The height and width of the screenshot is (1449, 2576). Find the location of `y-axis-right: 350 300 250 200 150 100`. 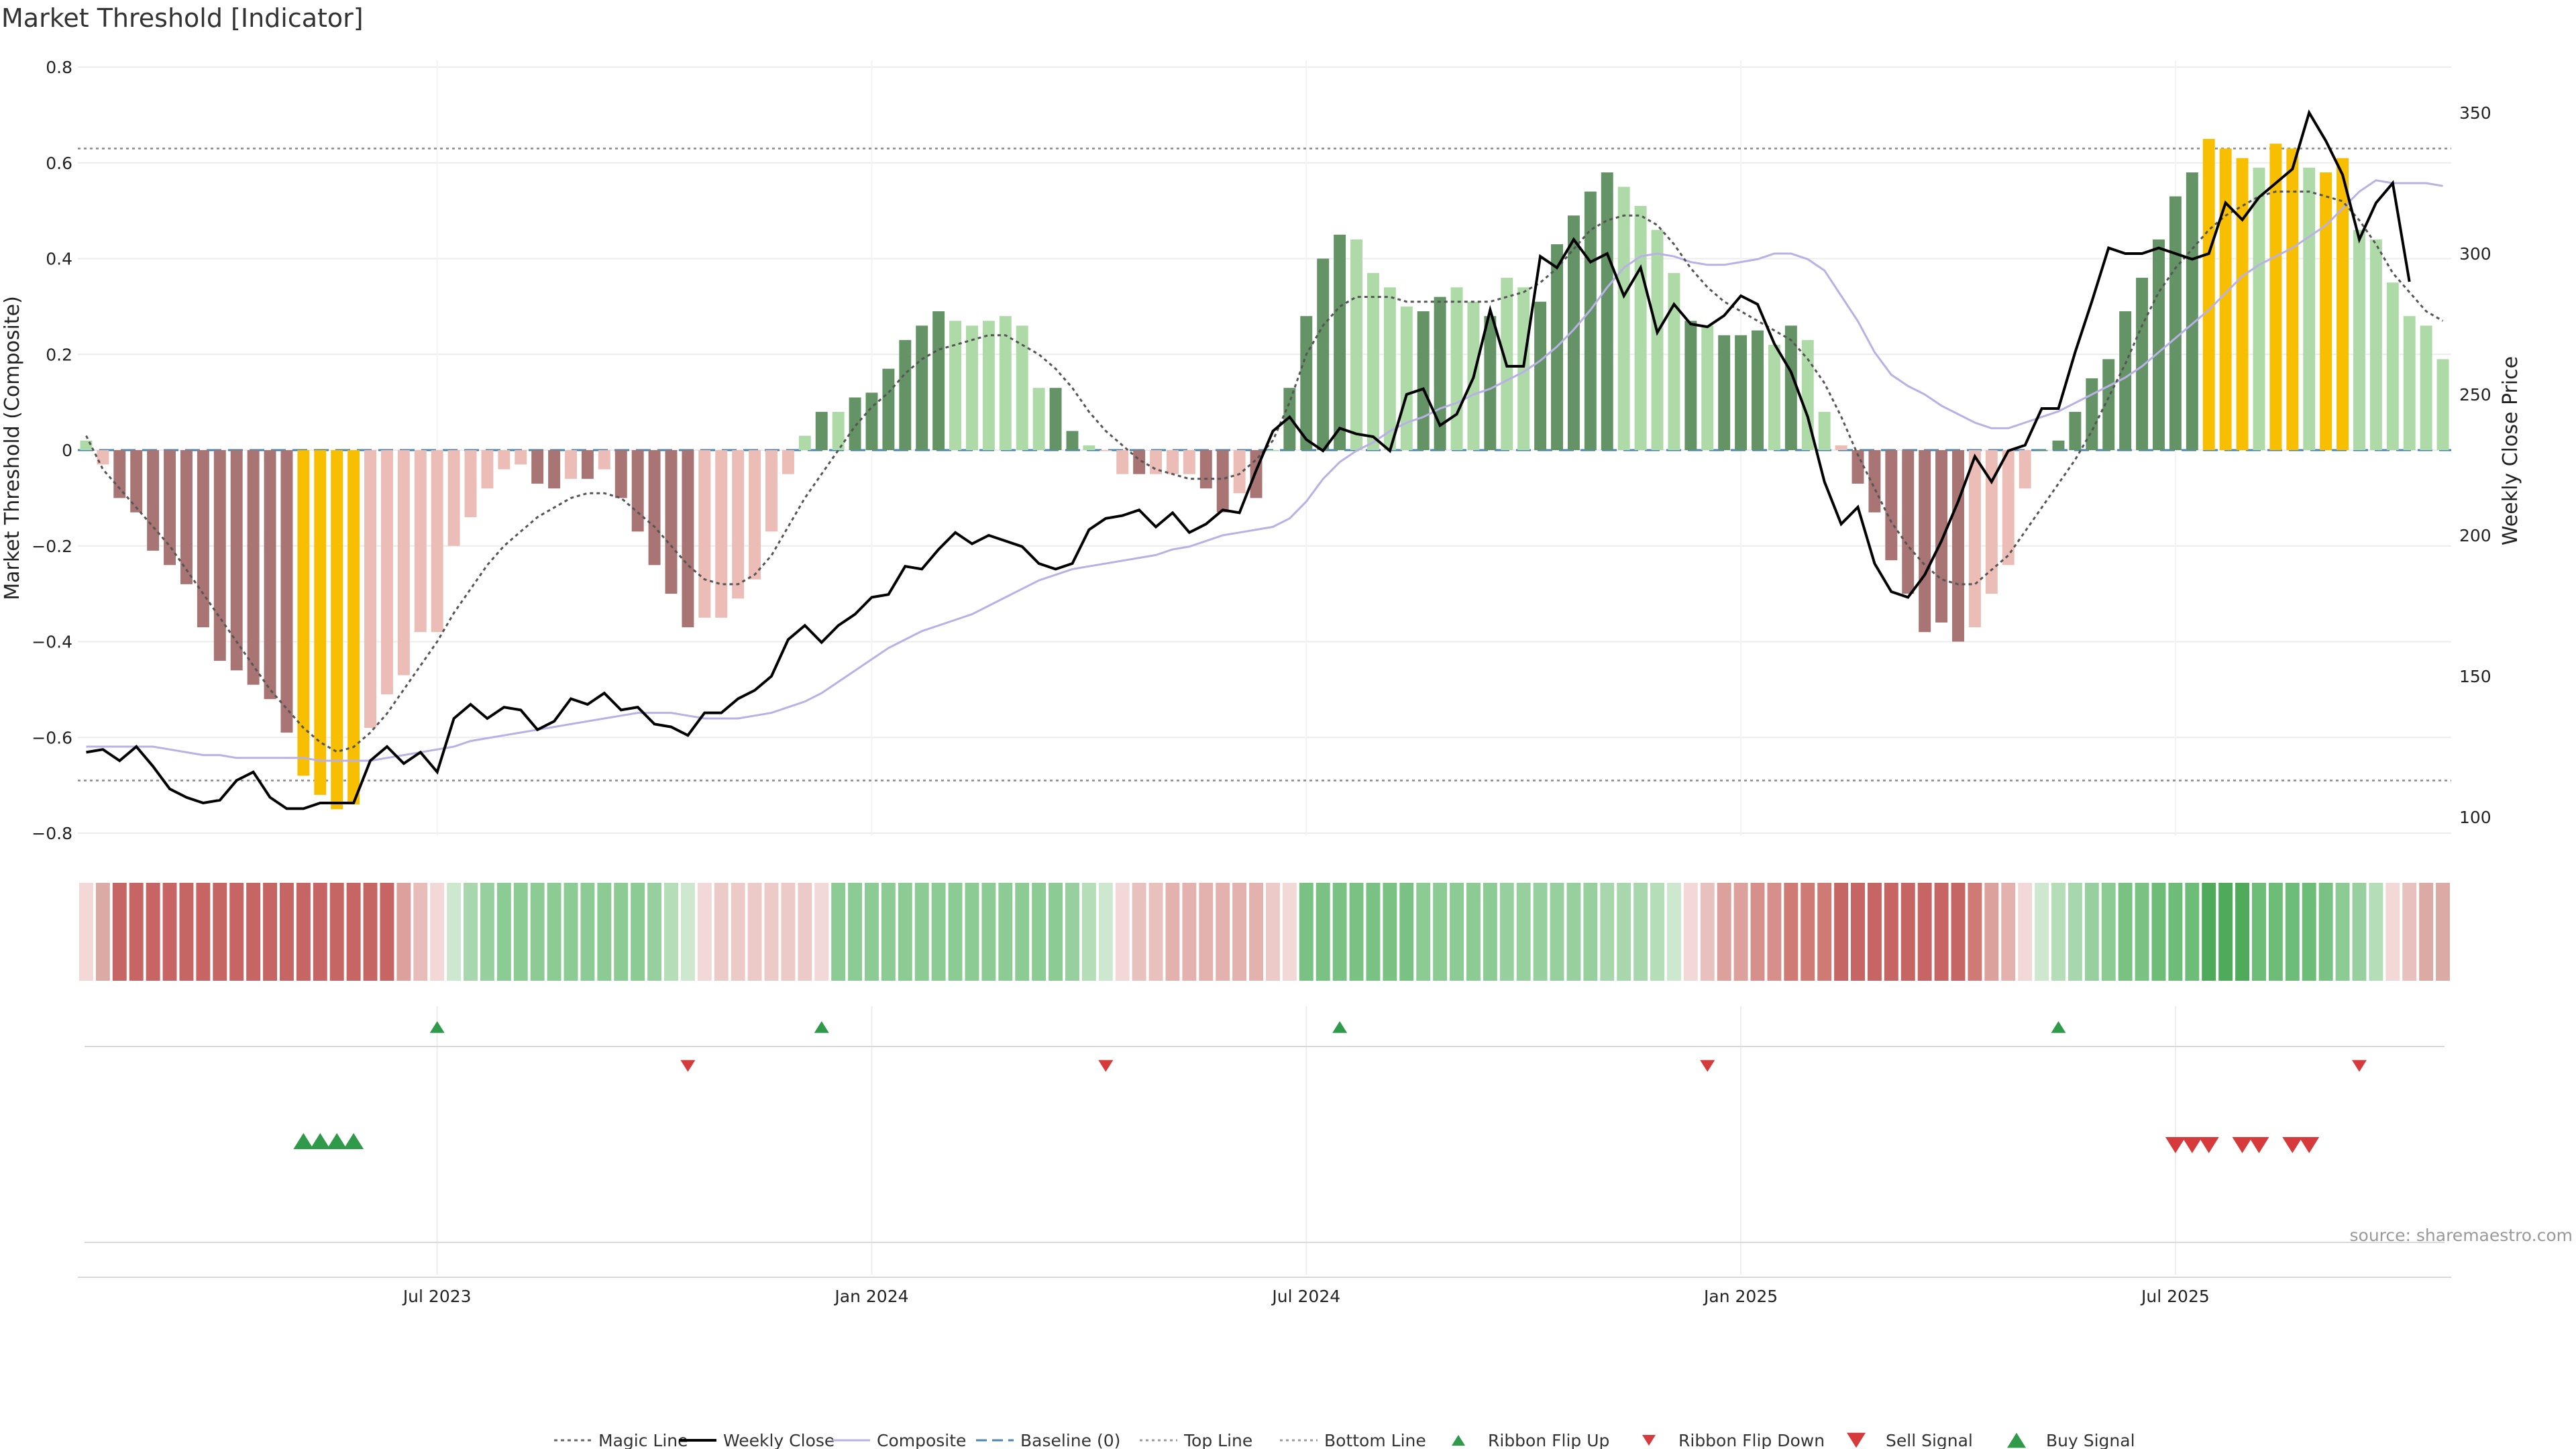

y-axis-right: 350 300 250 200 150 100 is located at coordinates (2475, 465).